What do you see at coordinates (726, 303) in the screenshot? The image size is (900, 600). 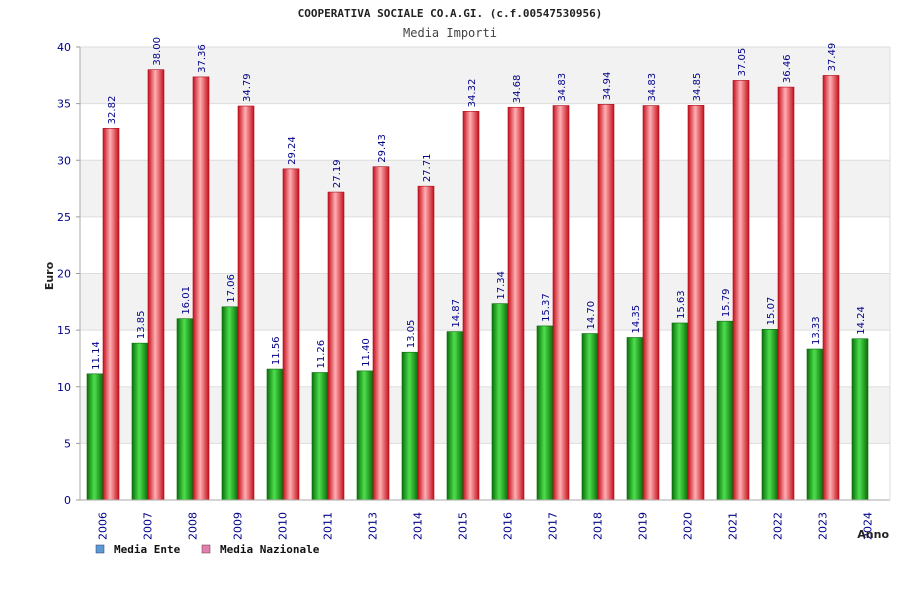 I see `data-label: 15.79` at bounding box center [726, 303].